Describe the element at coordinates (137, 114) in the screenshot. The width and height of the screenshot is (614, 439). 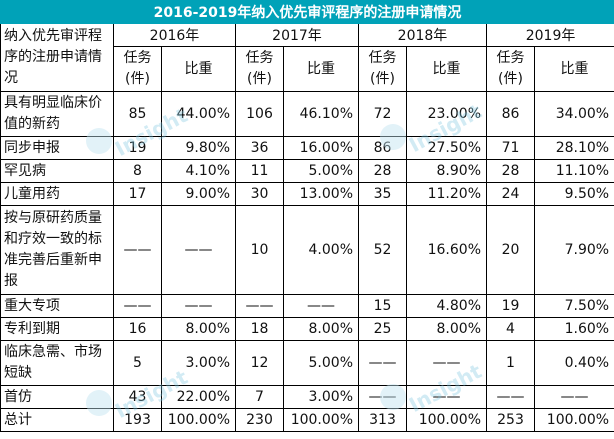
I see `count-cell: 85` at that location.